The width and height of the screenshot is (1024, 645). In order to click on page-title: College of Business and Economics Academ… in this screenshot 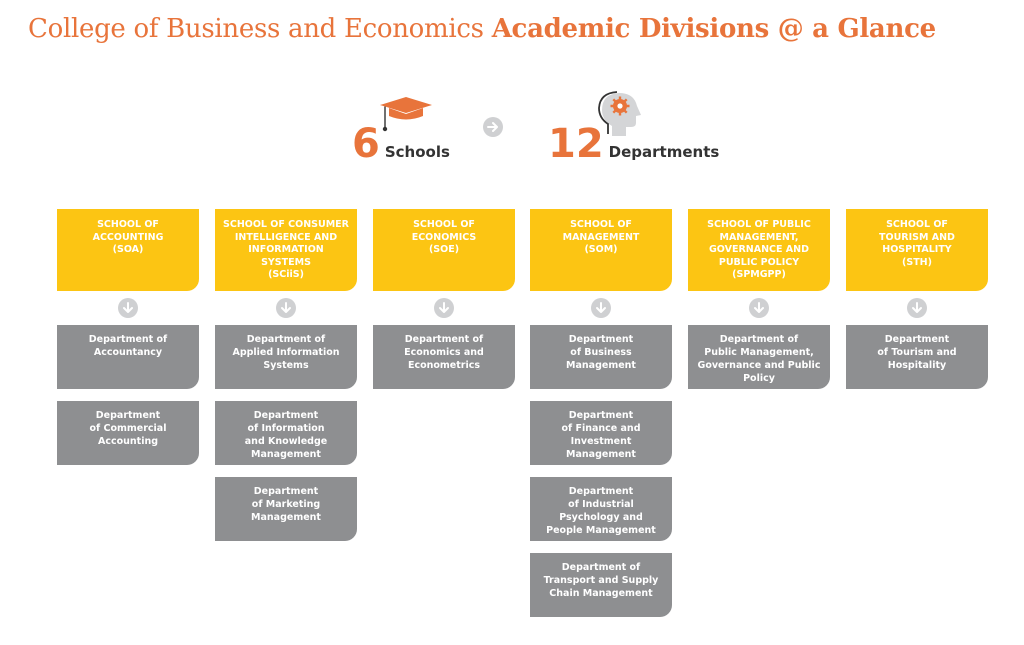, I will do `click(482, 29)`.